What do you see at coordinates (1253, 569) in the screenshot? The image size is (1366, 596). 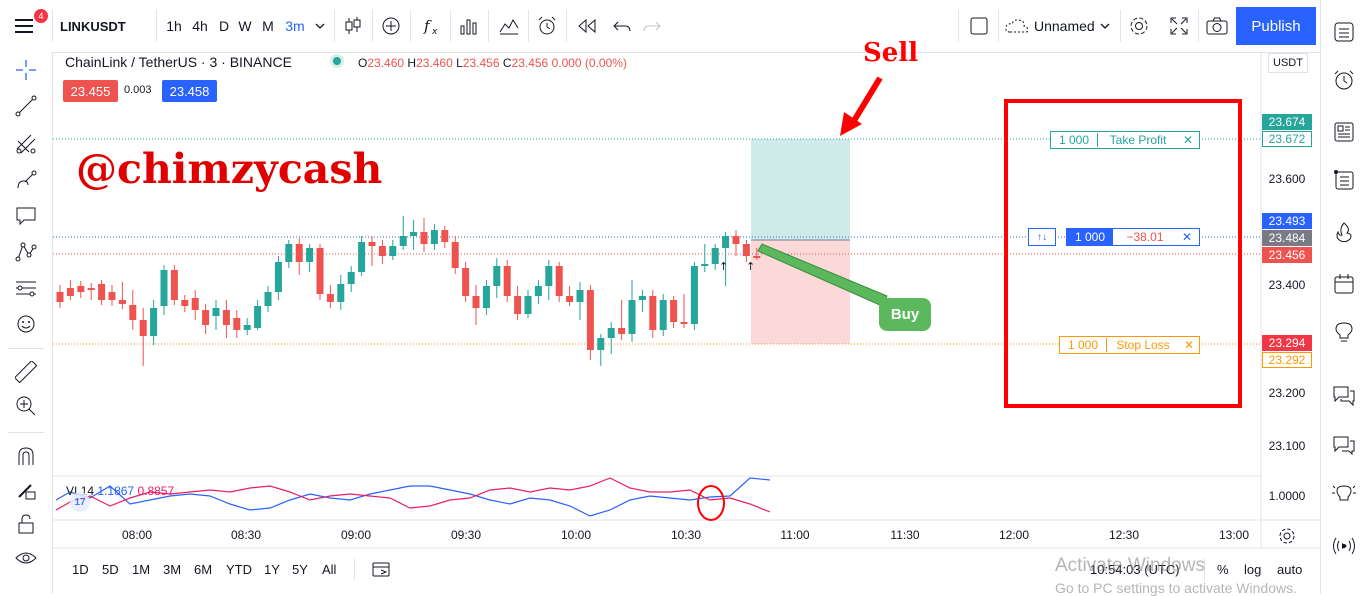 I see `log-toggle: log` at bounding box center [1253, 569].